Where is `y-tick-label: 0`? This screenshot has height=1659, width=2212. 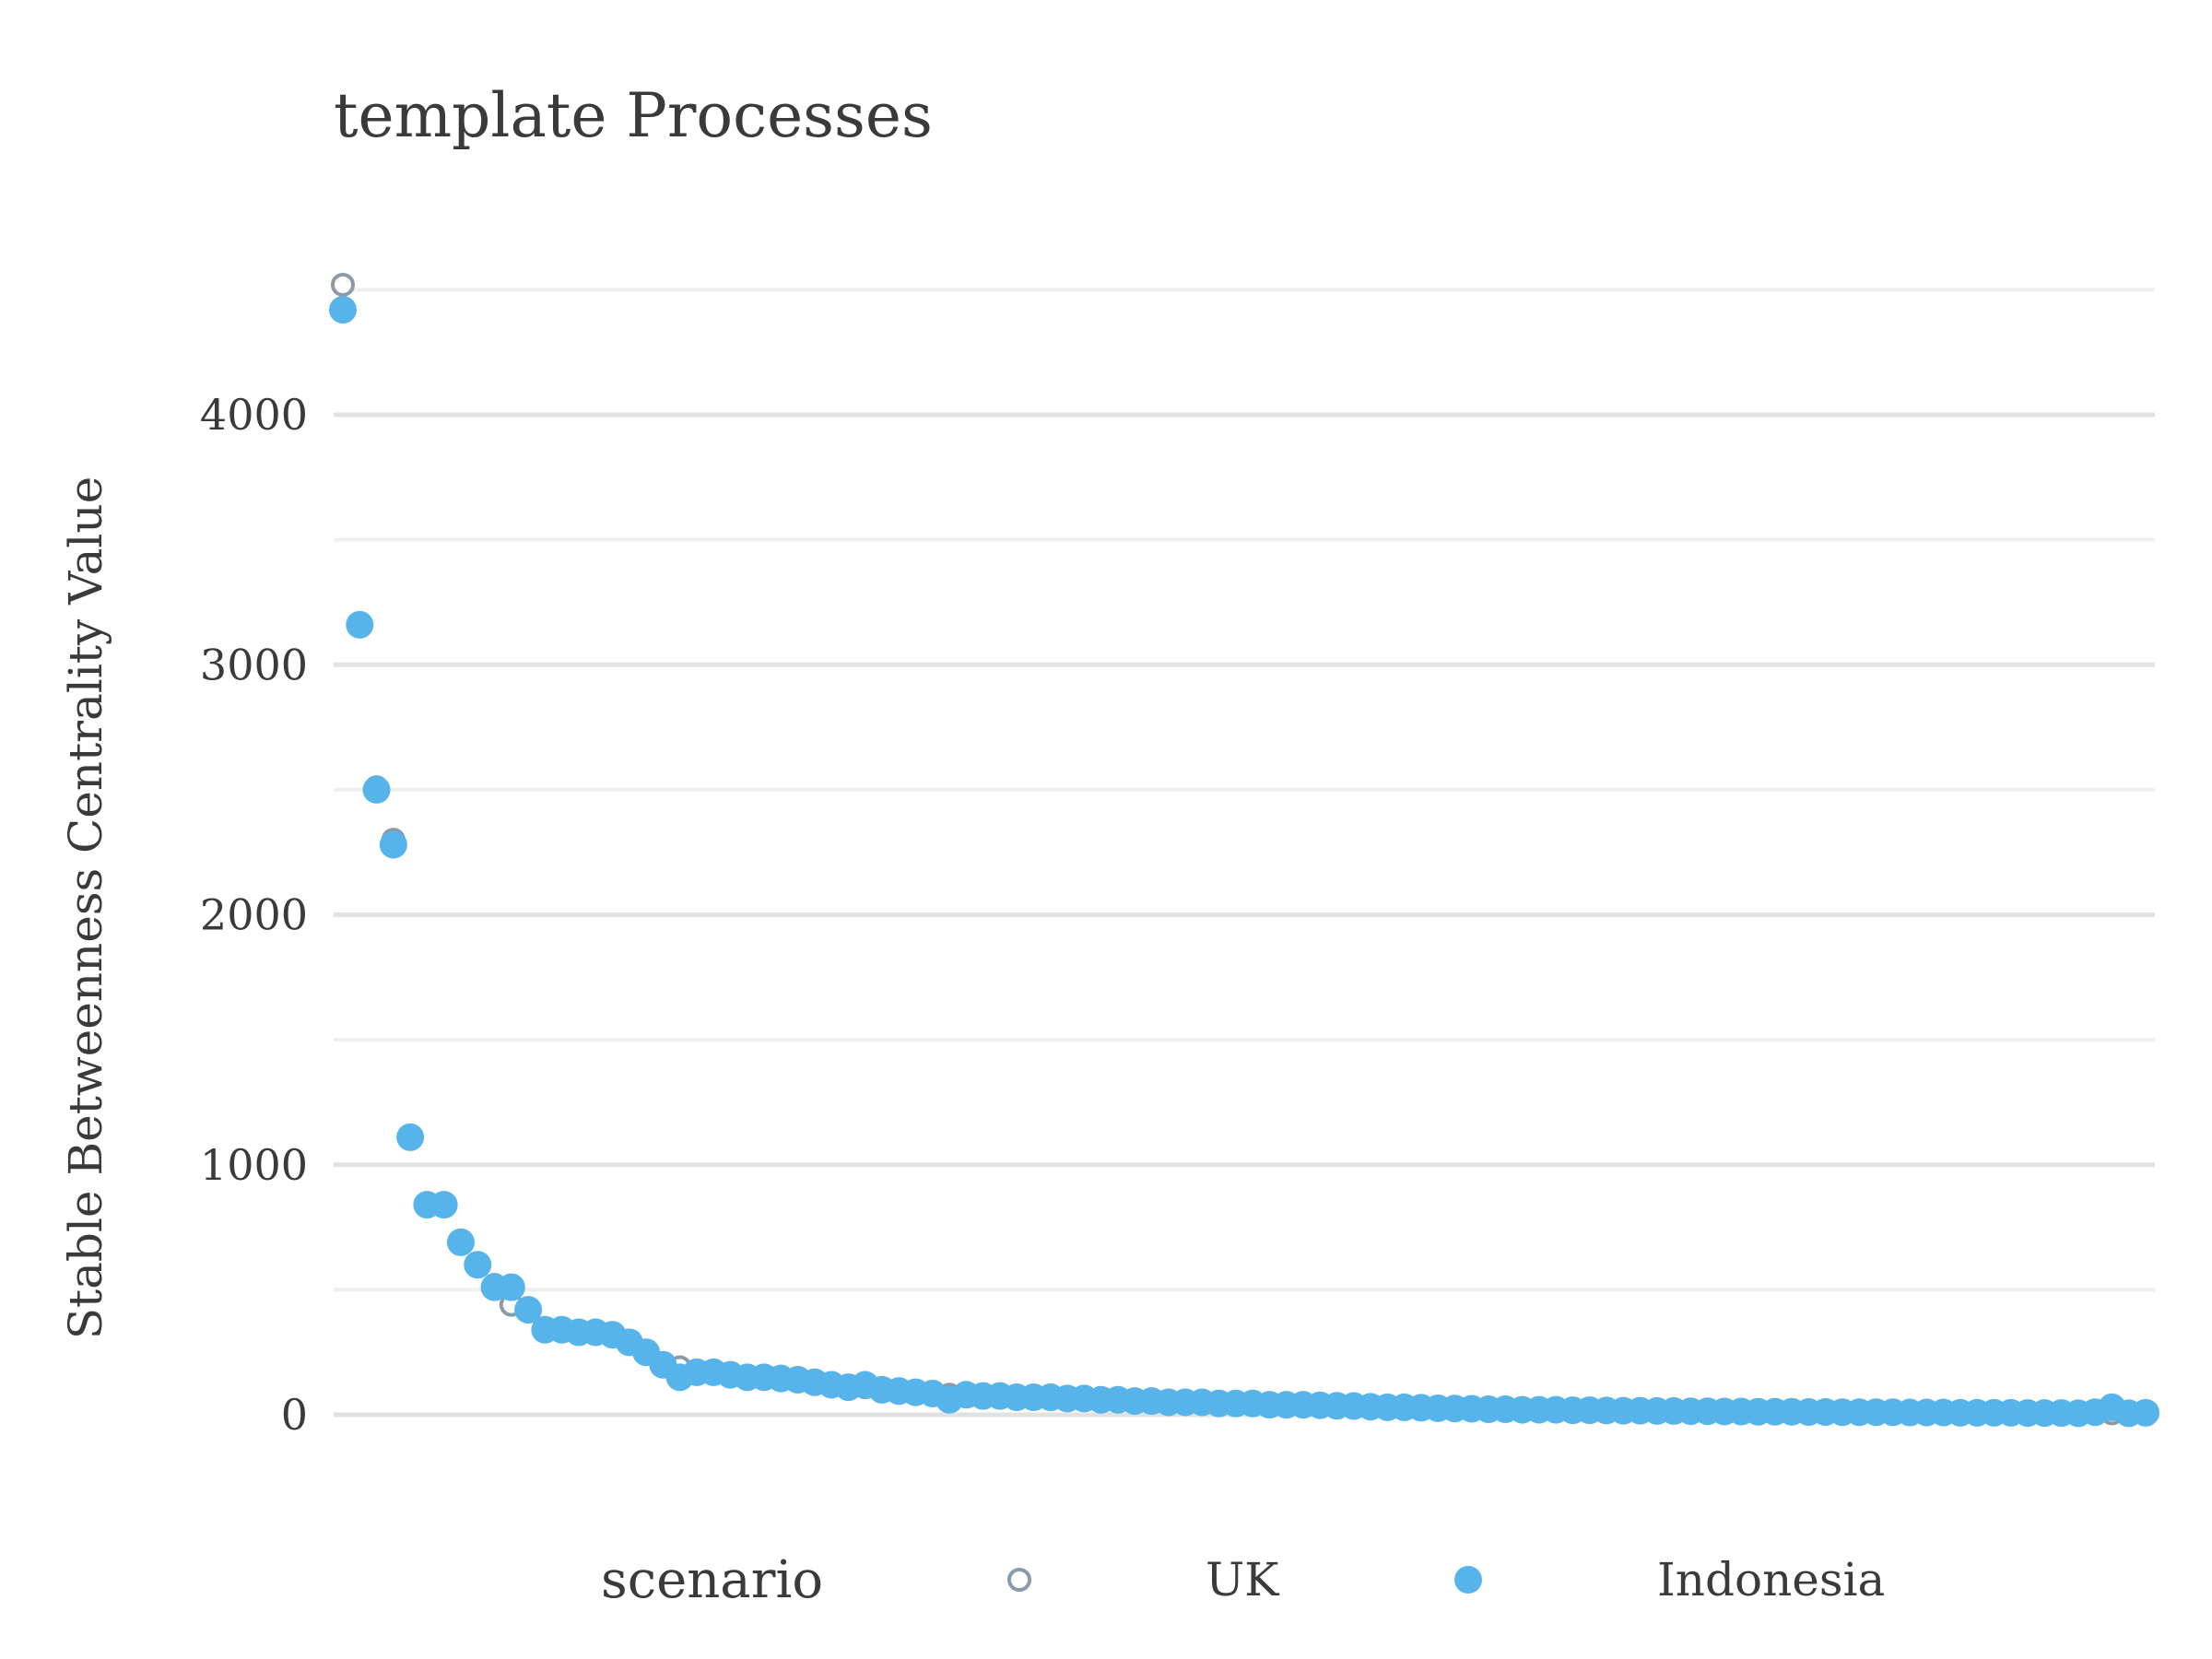 y-tick-label: 0 is located at coordinates (294, 1415).